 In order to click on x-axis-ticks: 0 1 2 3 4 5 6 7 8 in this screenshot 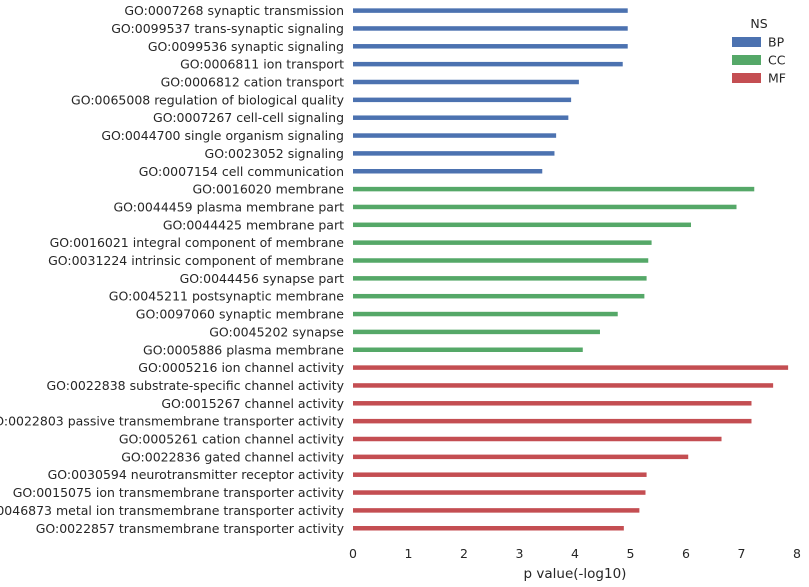, I will do `click(575, 553)`.